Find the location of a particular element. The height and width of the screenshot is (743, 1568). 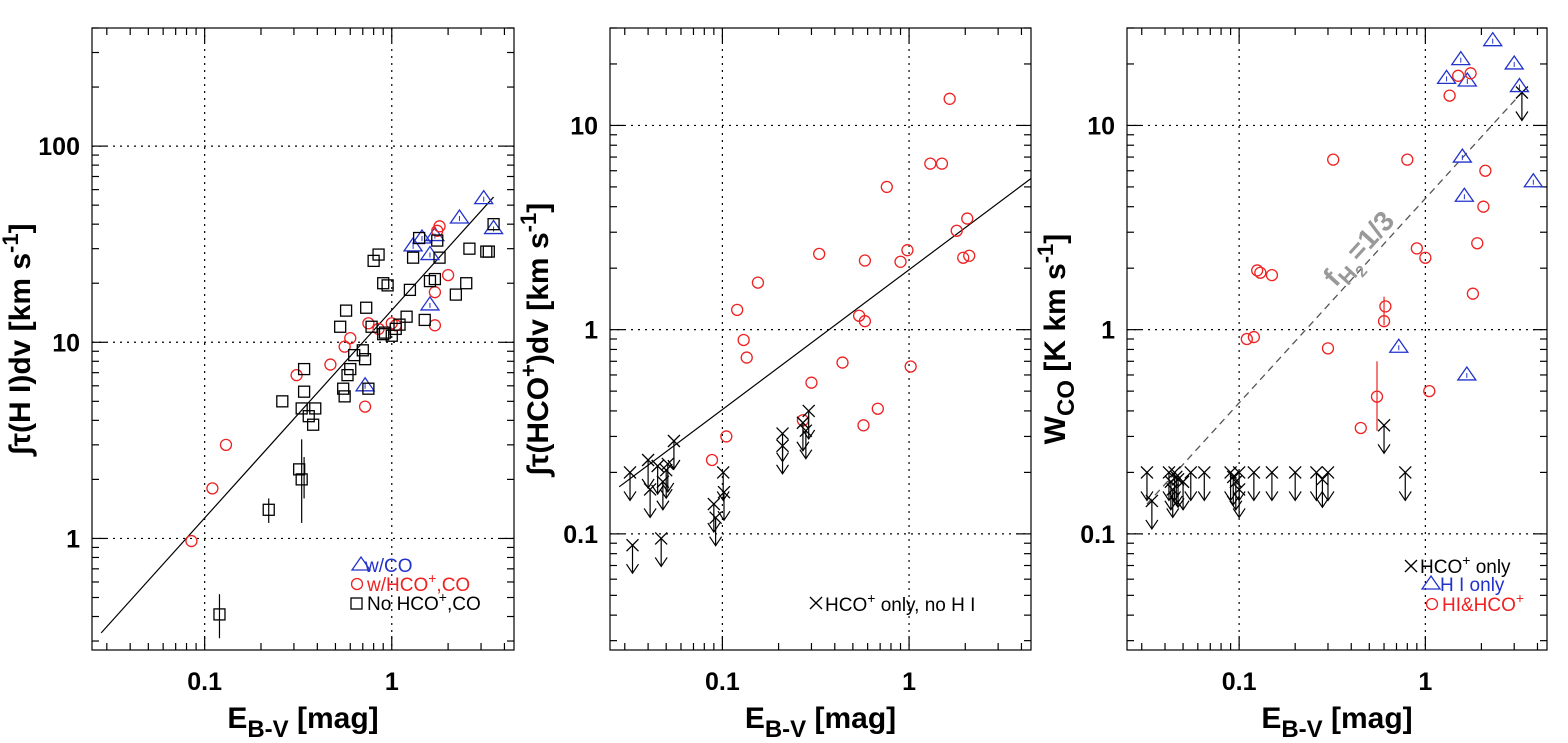

legend-hco-only-no-hi: HCO+ only, no H I is located at coordinates (900, 603).